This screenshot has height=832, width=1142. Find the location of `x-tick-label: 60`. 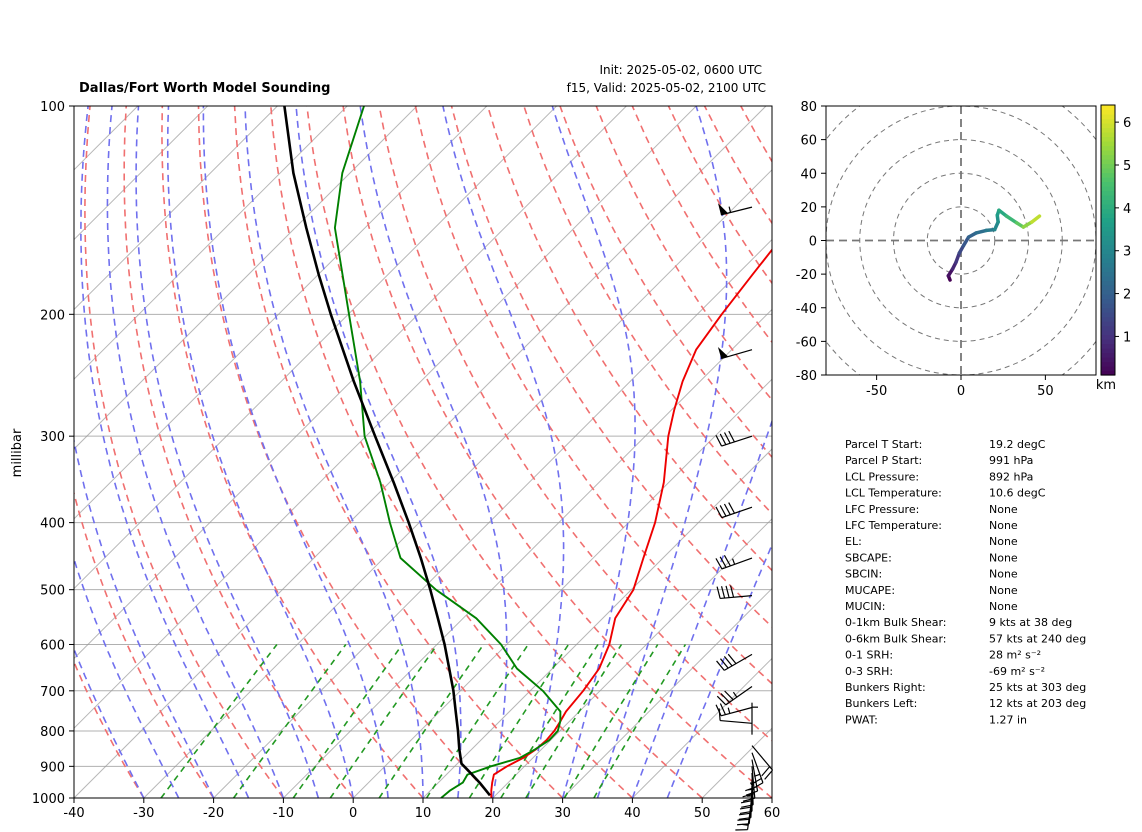

x-tick-label: 60 is located at coordinates (772, 813).